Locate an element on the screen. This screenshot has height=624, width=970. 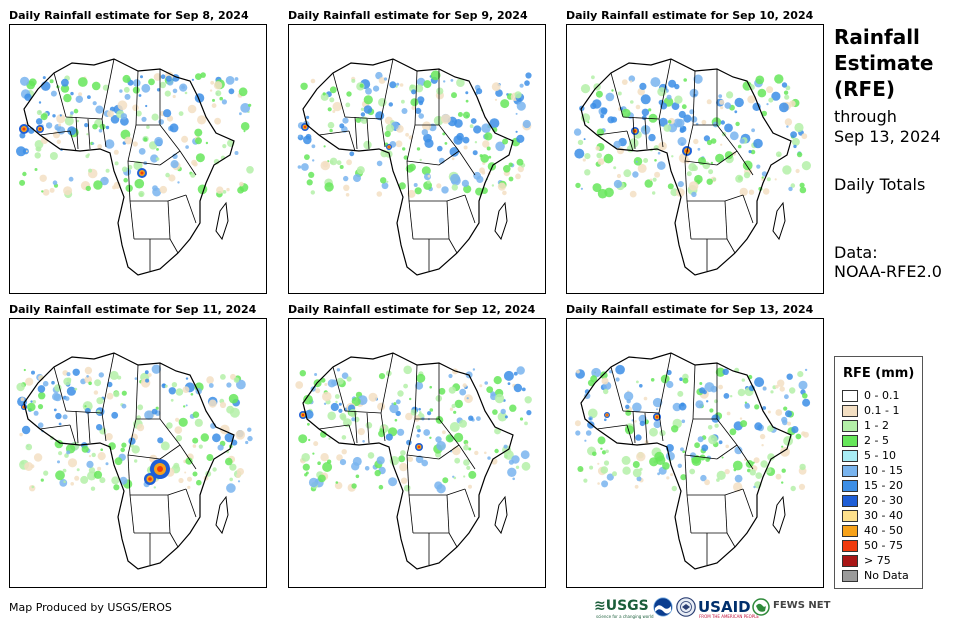
legend-item: 5 - 10 is located at coordinates (869, 455).